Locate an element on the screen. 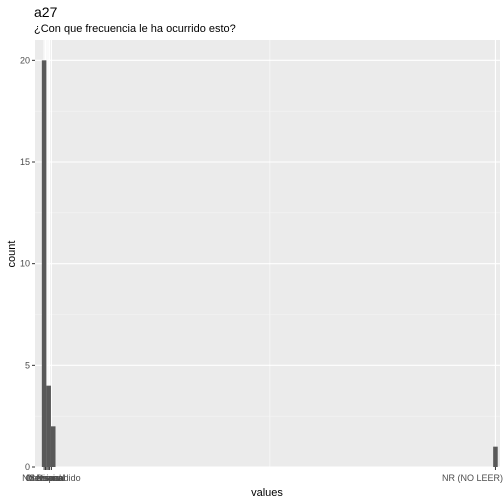 This screenshot has width=504, height=504. y-axis-title: count is located at coordinates (12, 254).